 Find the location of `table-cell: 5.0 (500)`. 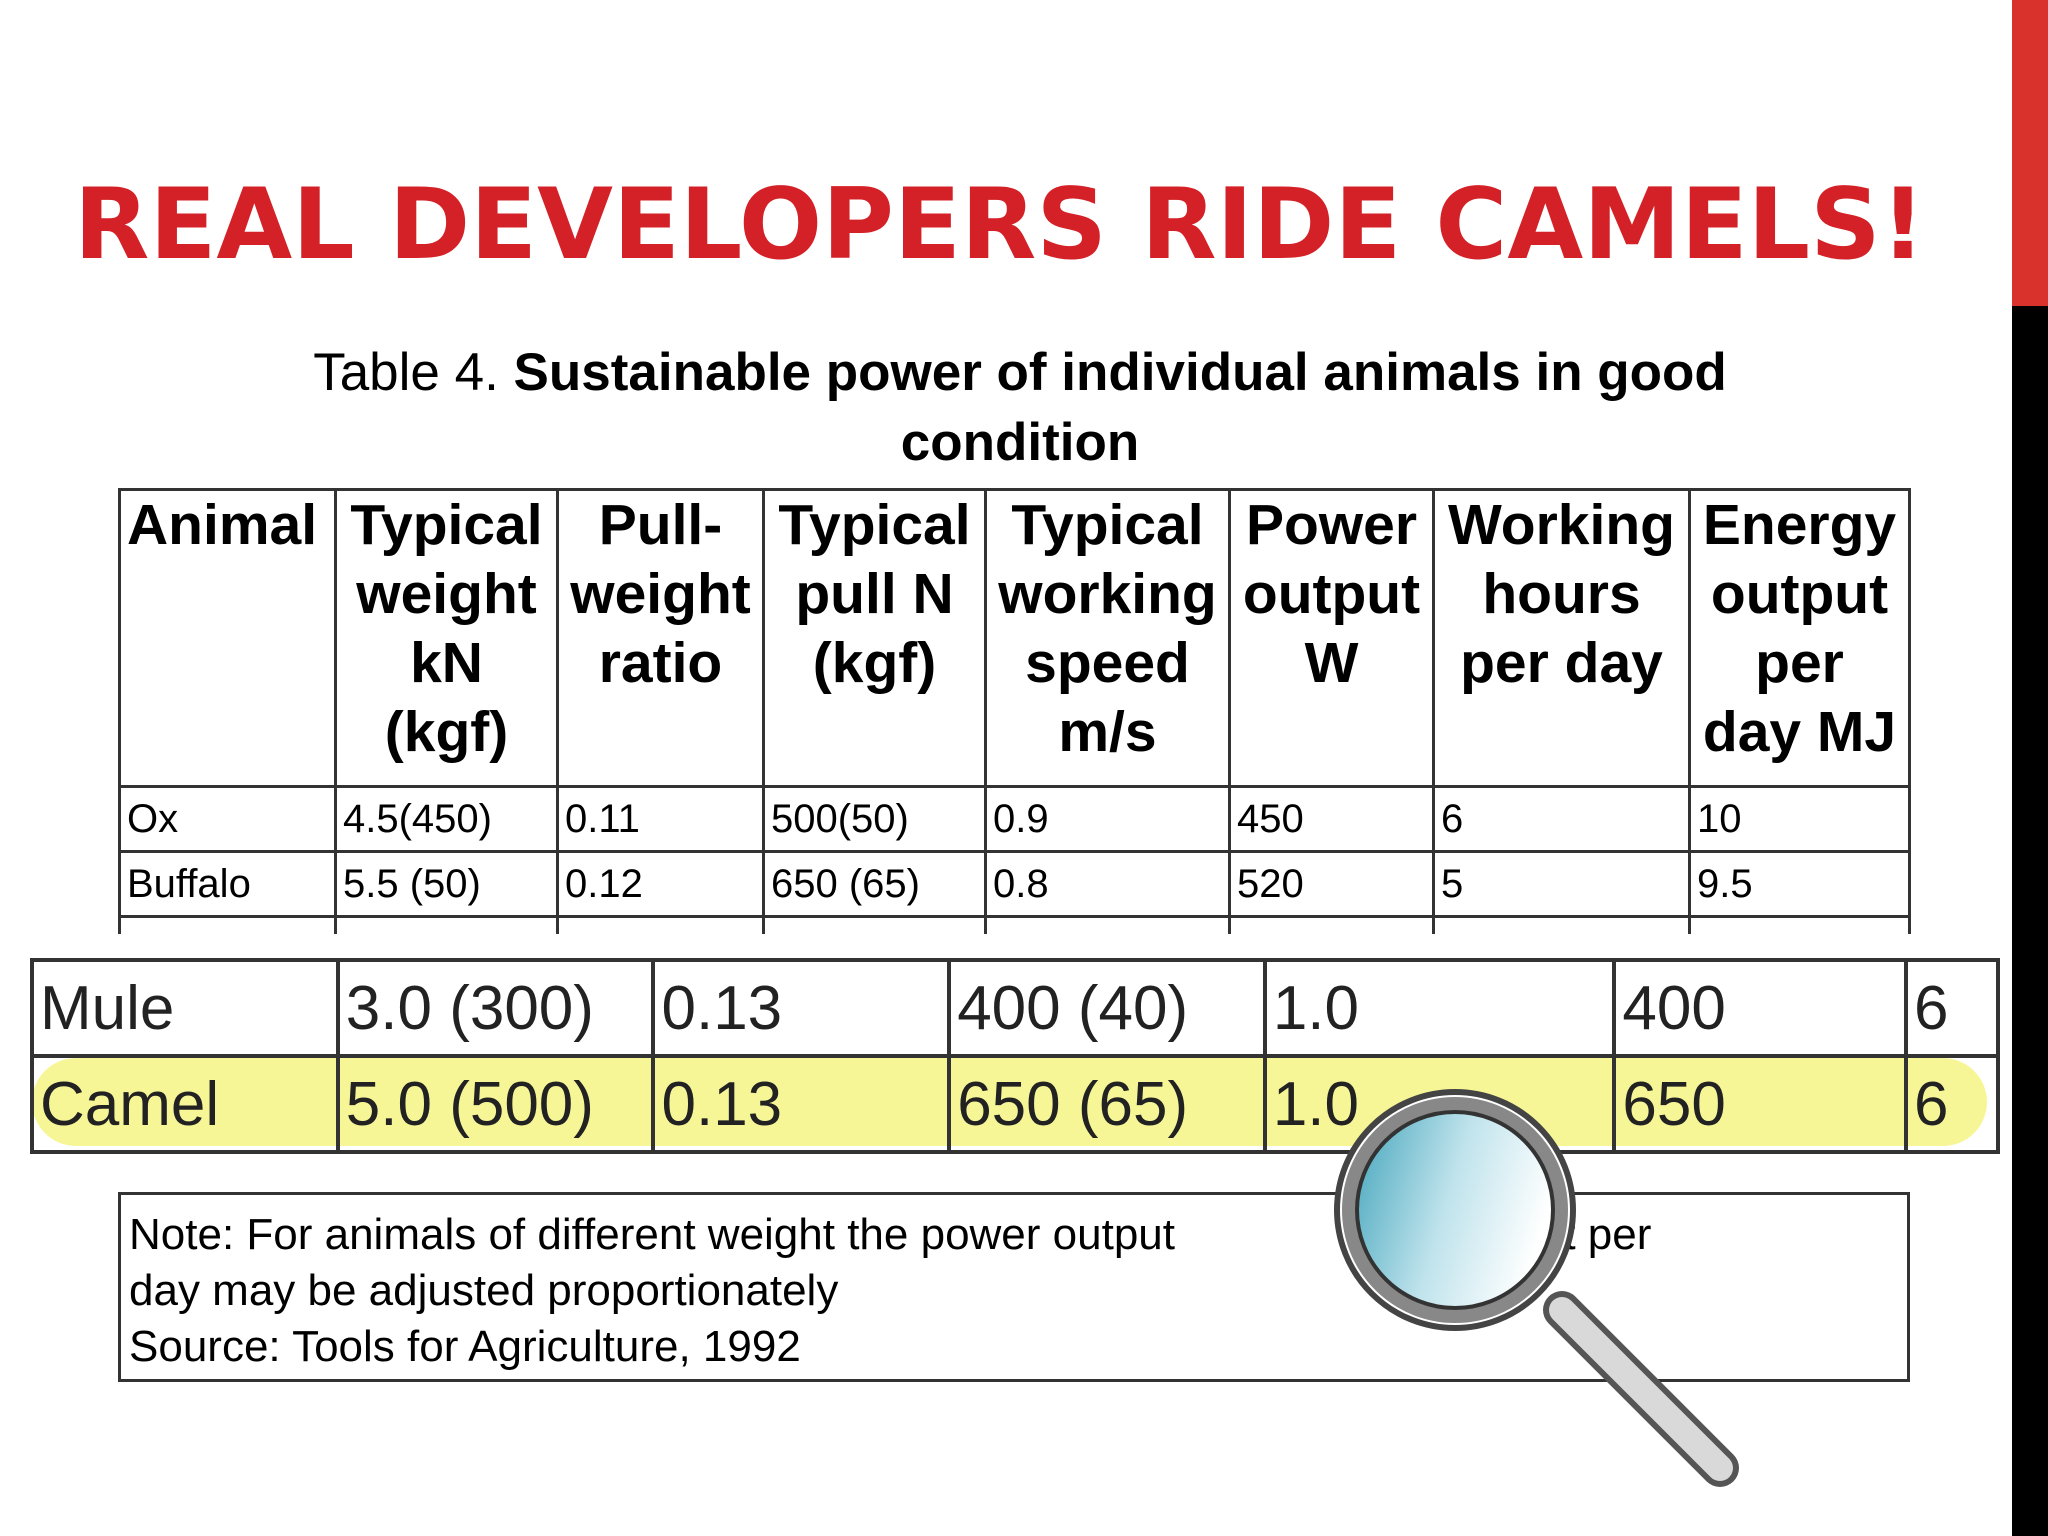

table-cell: 5.0 (500) is located at coordinates (495, 1104).